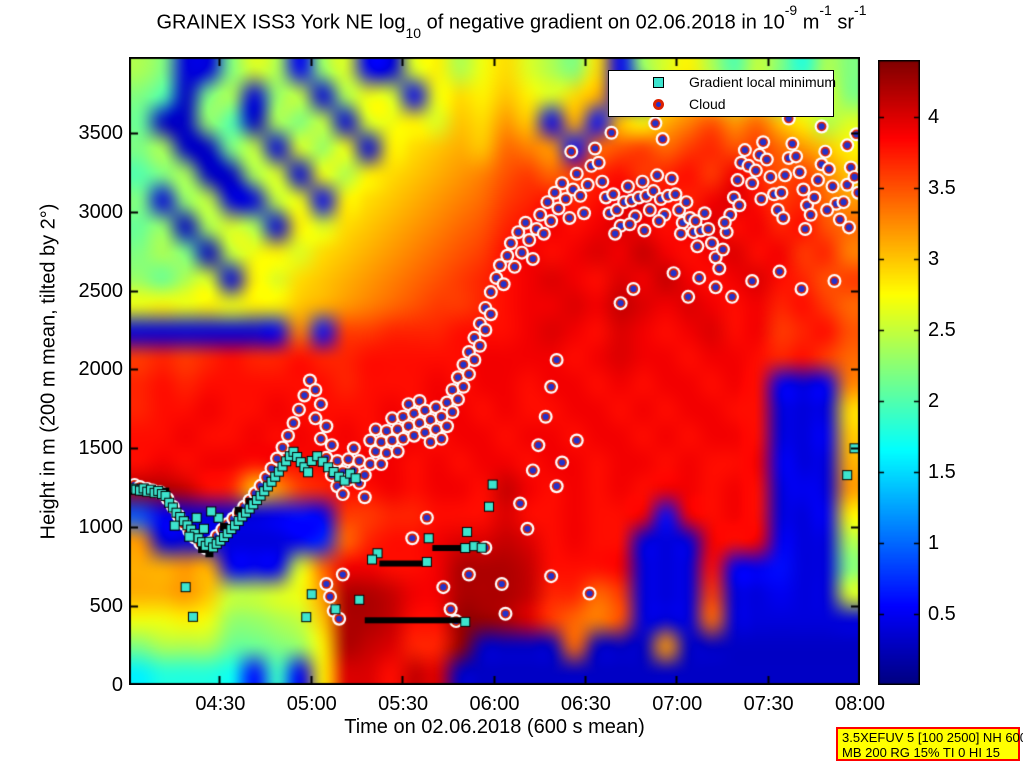 This screenshot has width=1023, height=767. Describe the element at coordinates (603, 22) in the screenshot. I see `title-text: of negative gradient on 02.06.2018 in 10` at that location.